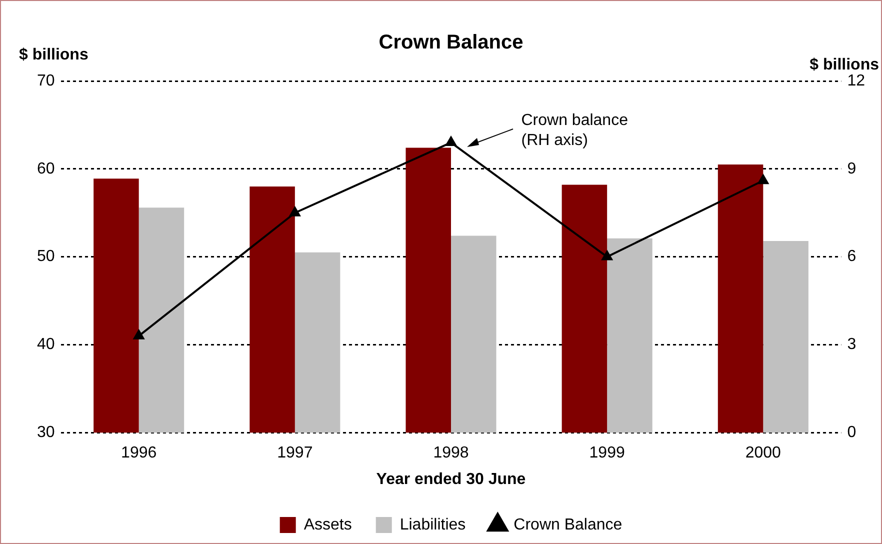 The height and width of the screenshot is (544, 882). Describe the element at coordinates (139, 453) in the screenshot. I see `x-tick-label: 1996` at that location.